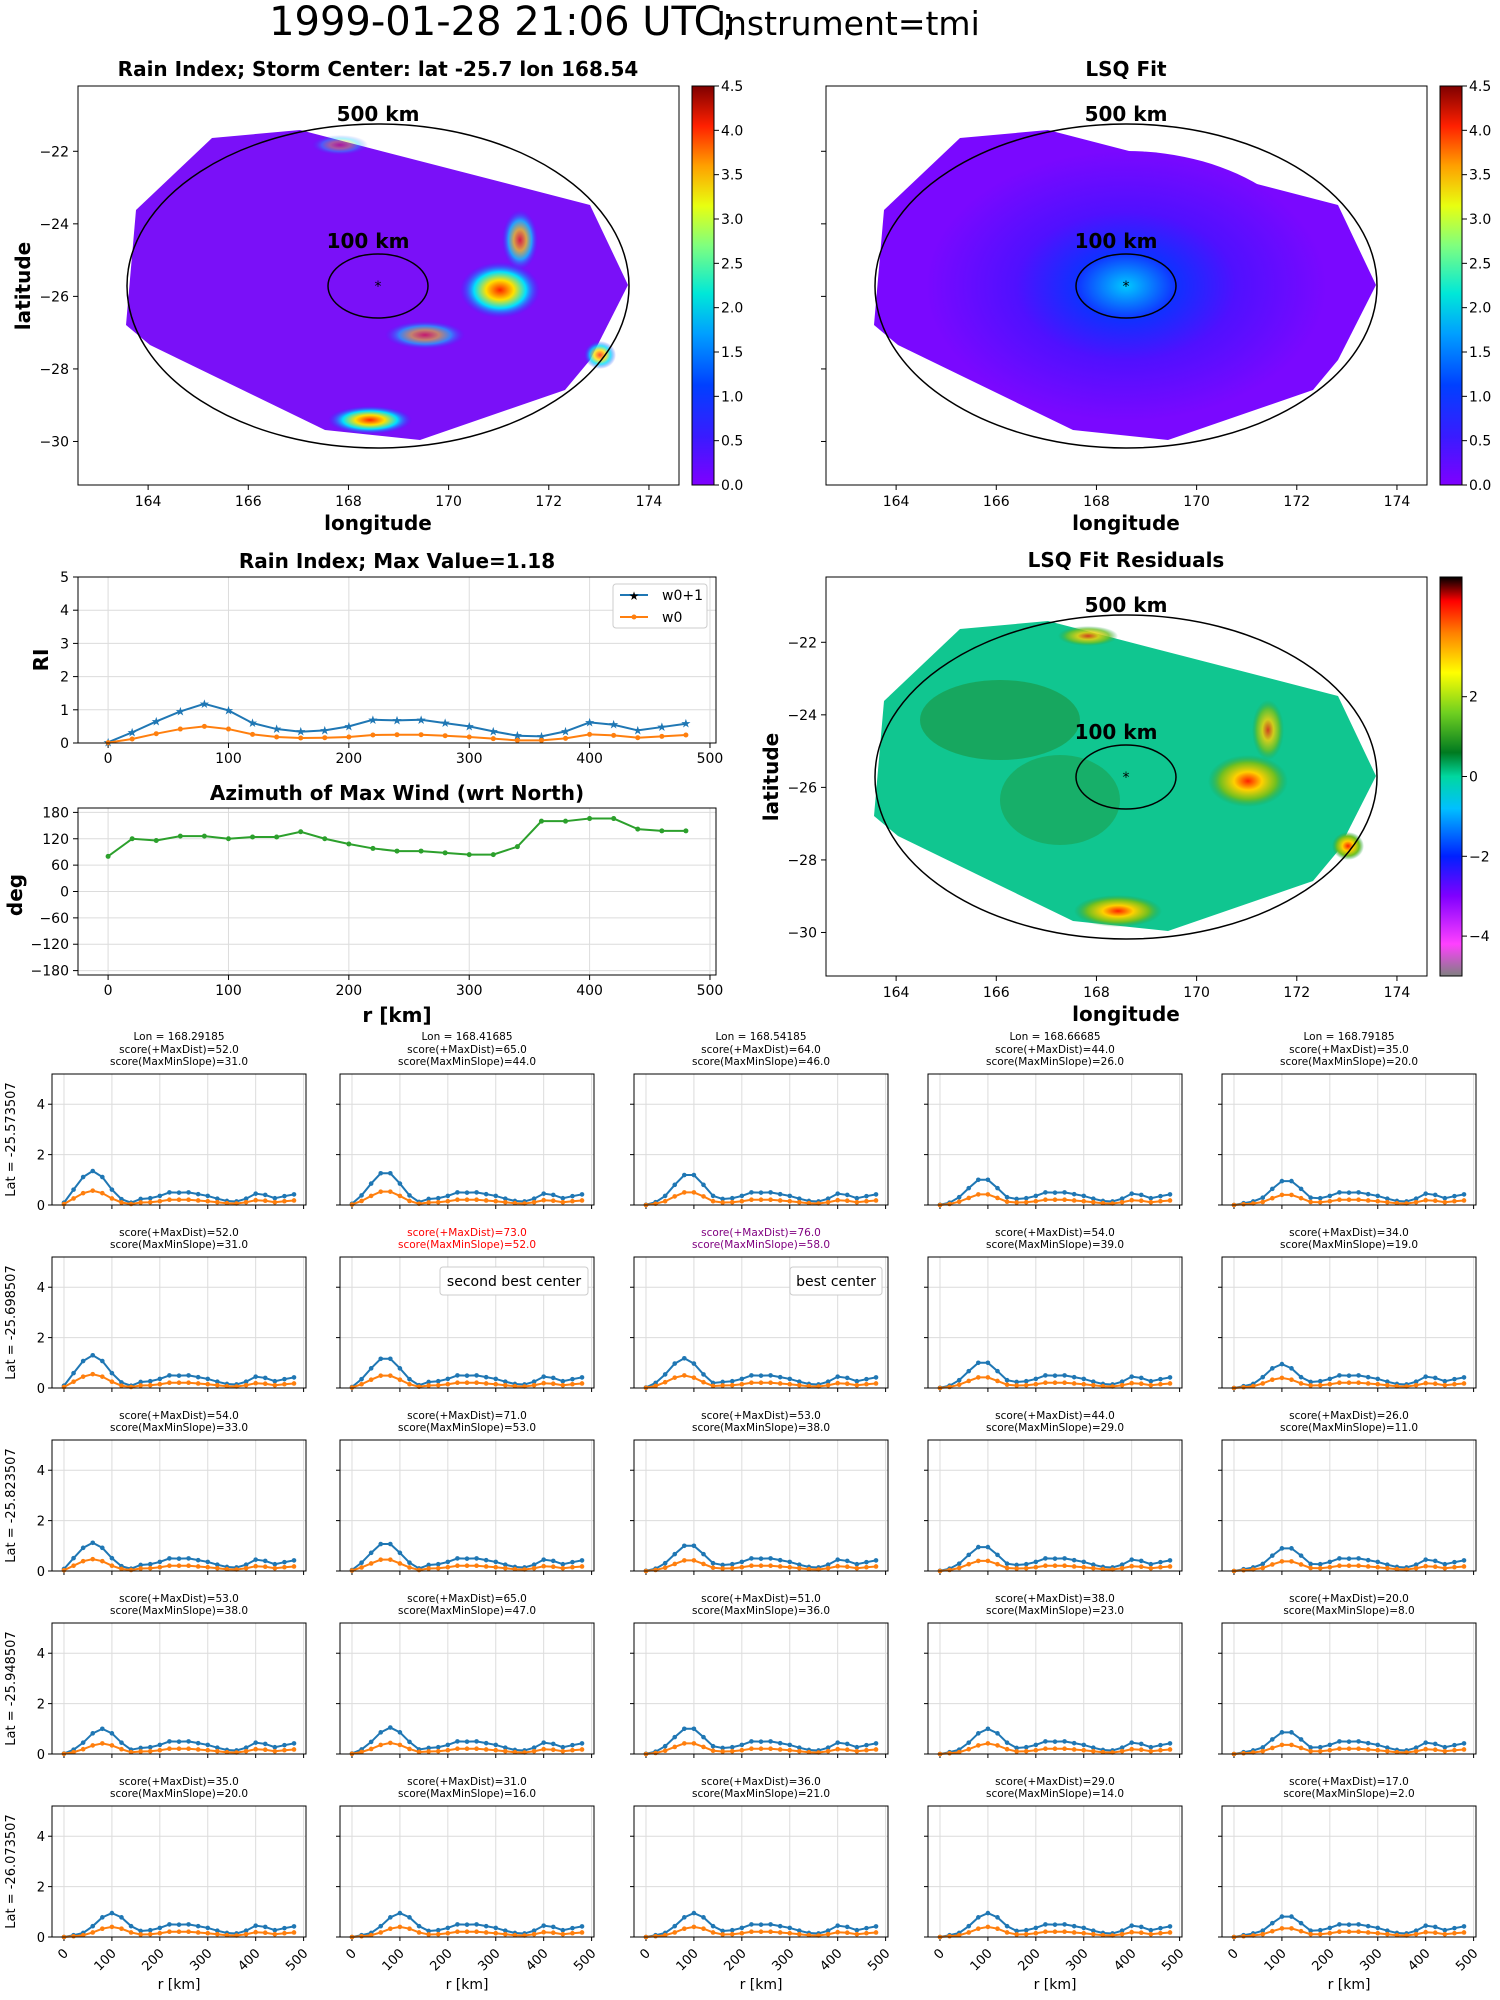  What do you see at coordinates (1055, 1599) in the screenshot?
I see `panel-score-maxdist: score(+MaxDist)=38.0` at bounding box center [1055, 1599].